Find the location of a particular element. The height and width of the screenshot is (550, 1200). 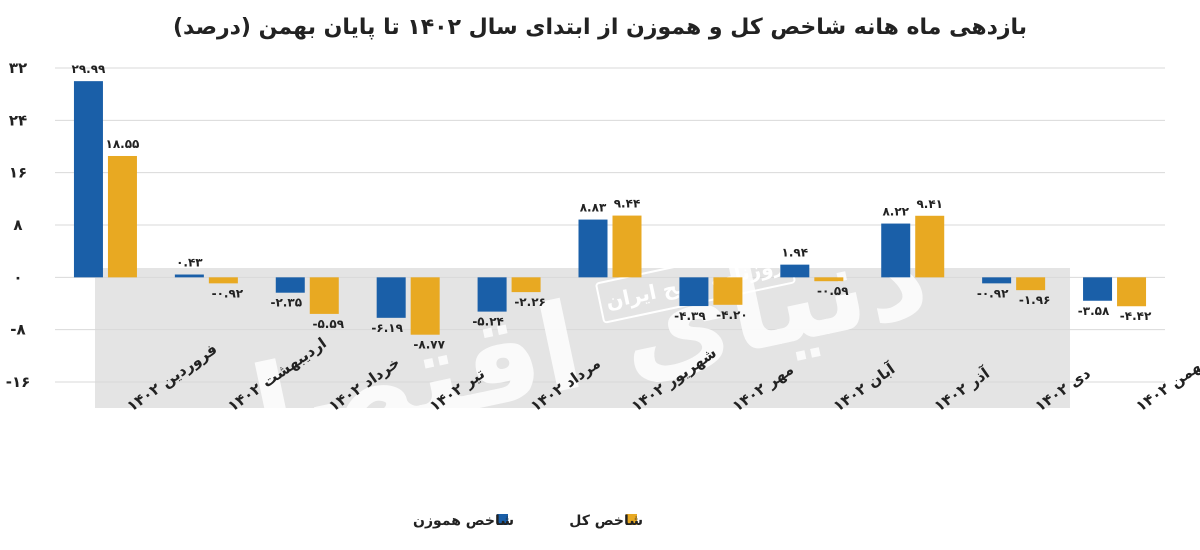

y-tick-label: ۲۴ is located at coordinates (18, 120).